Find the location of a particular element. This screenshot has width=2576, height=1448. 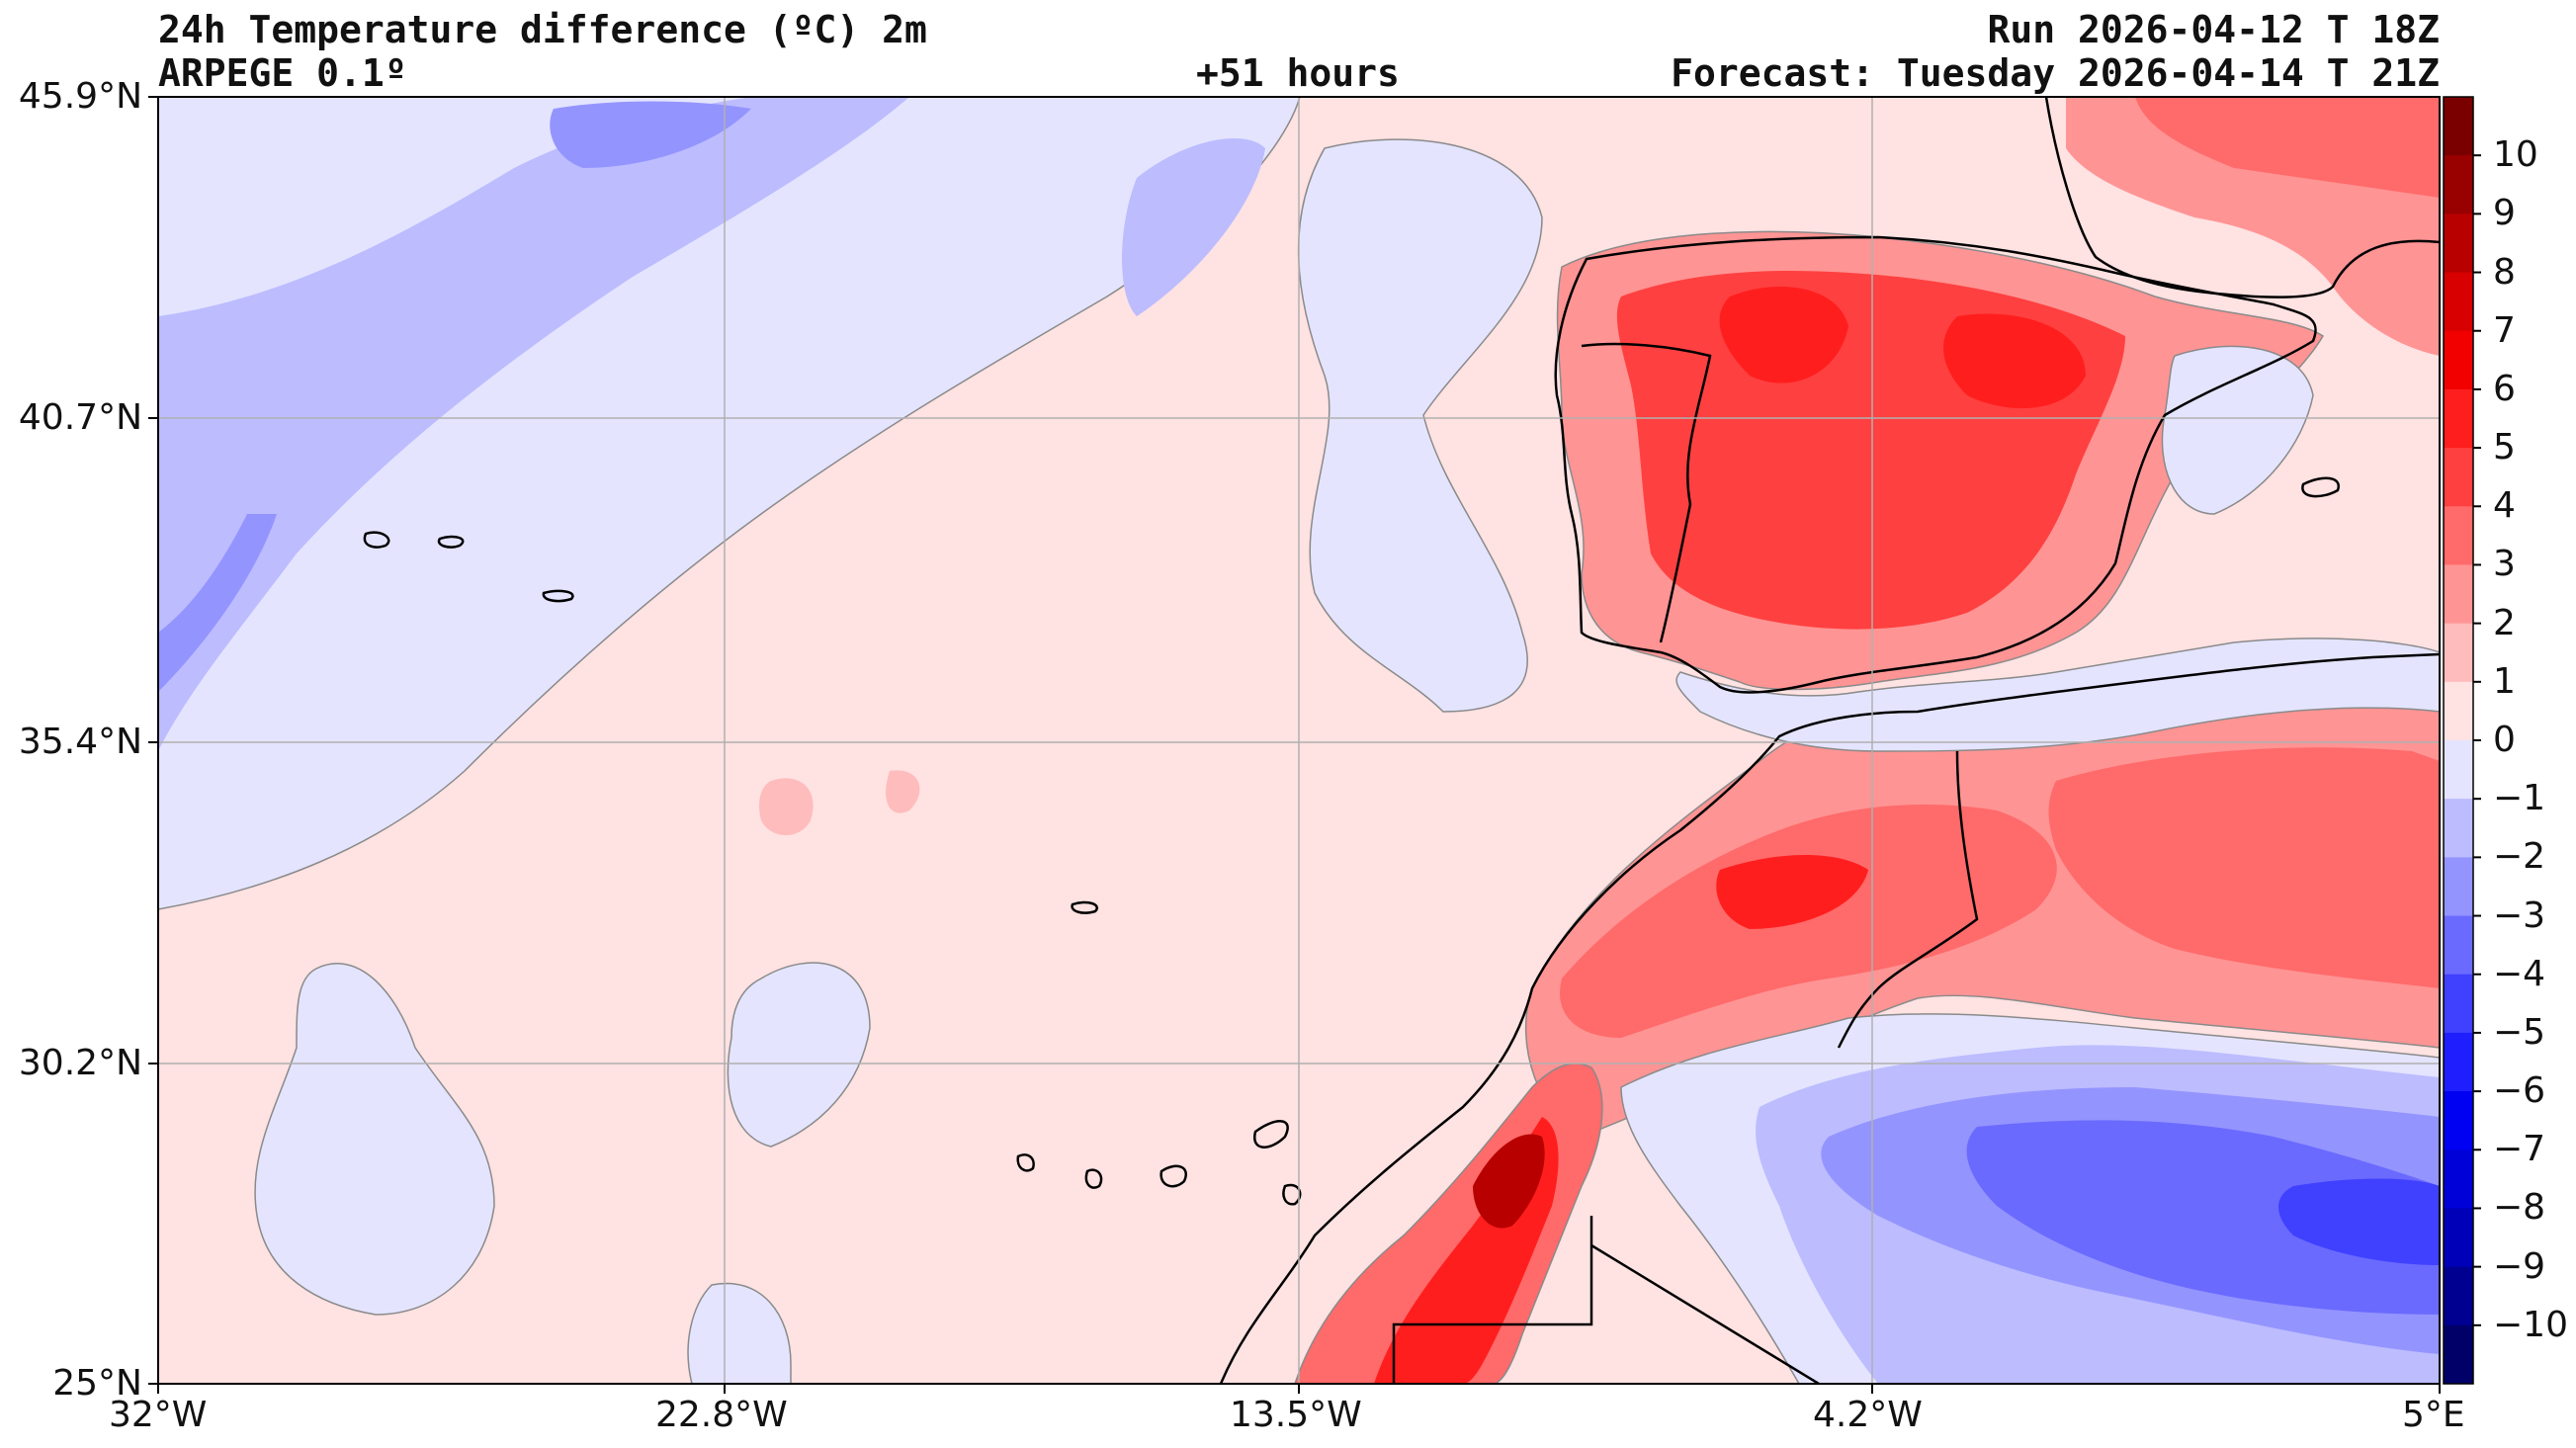

model-name: ARPEGE 0.1º is located at coordinates (282, 73).